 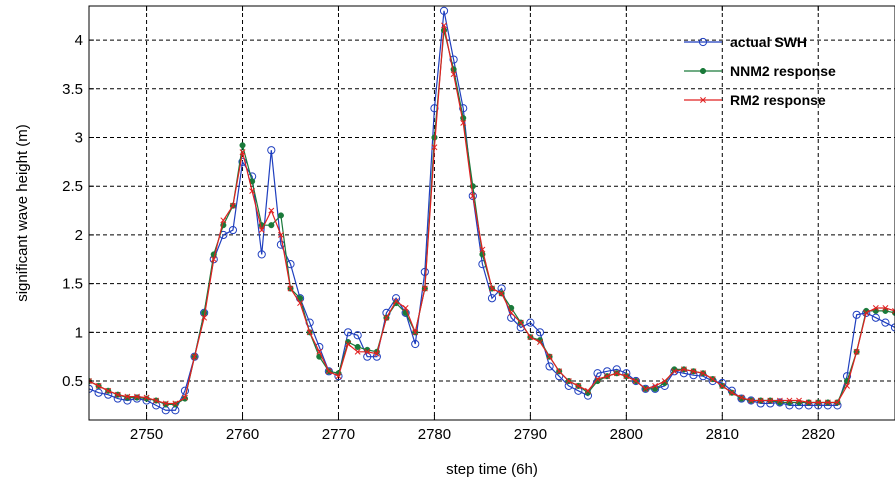 I want to click on legend-entry: NNM2 response, so click(x=760, y=71).